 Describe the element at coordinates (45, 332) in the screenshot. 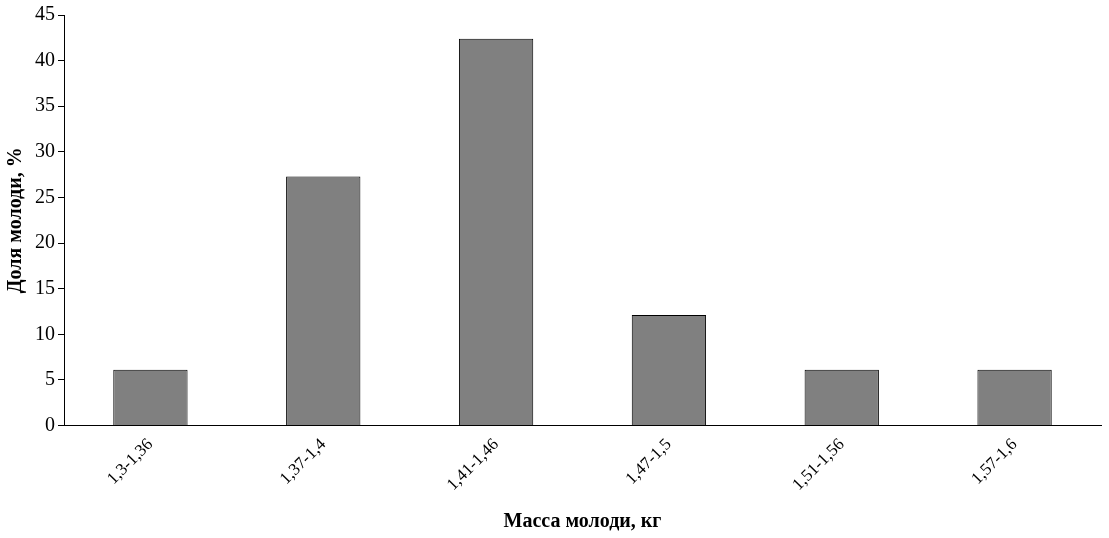

I see `y-tick-label: 10` at that location.